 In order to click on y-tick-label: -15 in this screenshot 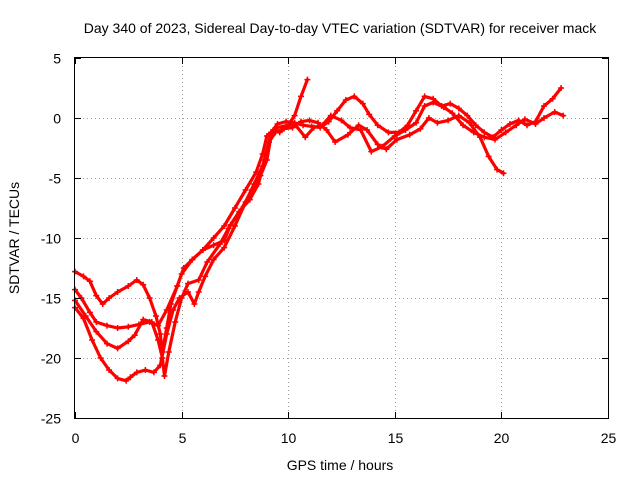, I will do `click(51, 299)`.